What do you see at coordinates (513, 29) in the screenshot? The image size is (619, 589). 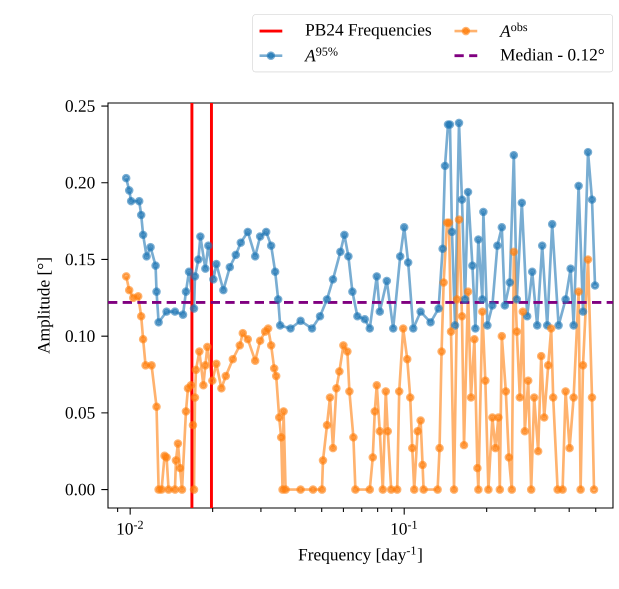 I see `legend-label: A$^{obs}$` at bounding box center [513, 29].